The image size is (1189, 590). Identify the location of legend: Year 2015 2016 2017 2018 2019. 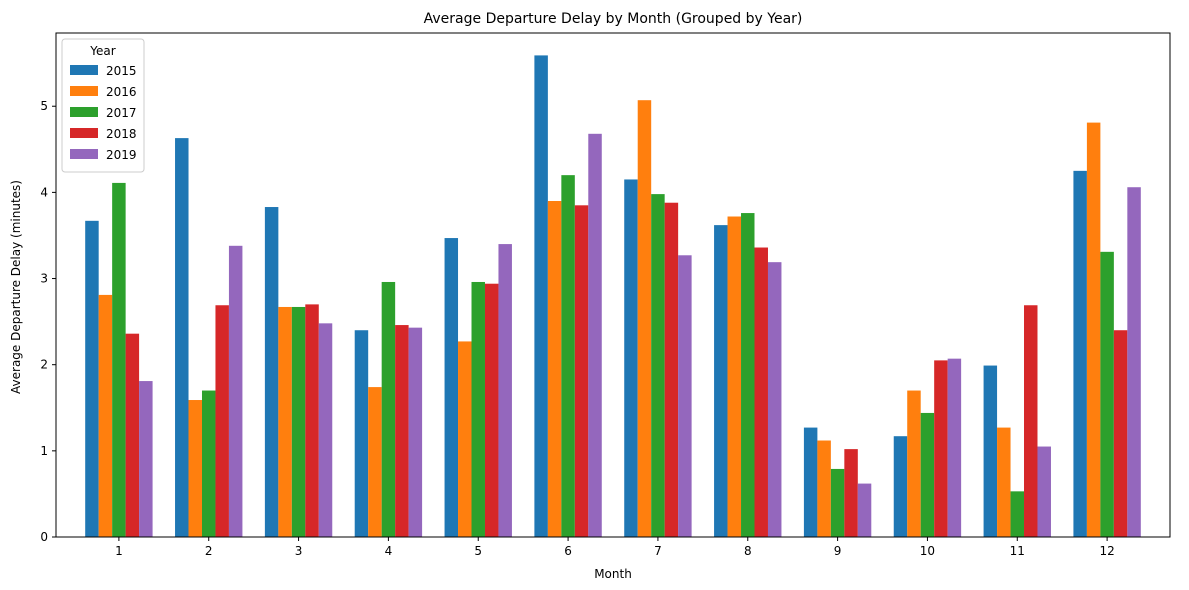
(103, 105).